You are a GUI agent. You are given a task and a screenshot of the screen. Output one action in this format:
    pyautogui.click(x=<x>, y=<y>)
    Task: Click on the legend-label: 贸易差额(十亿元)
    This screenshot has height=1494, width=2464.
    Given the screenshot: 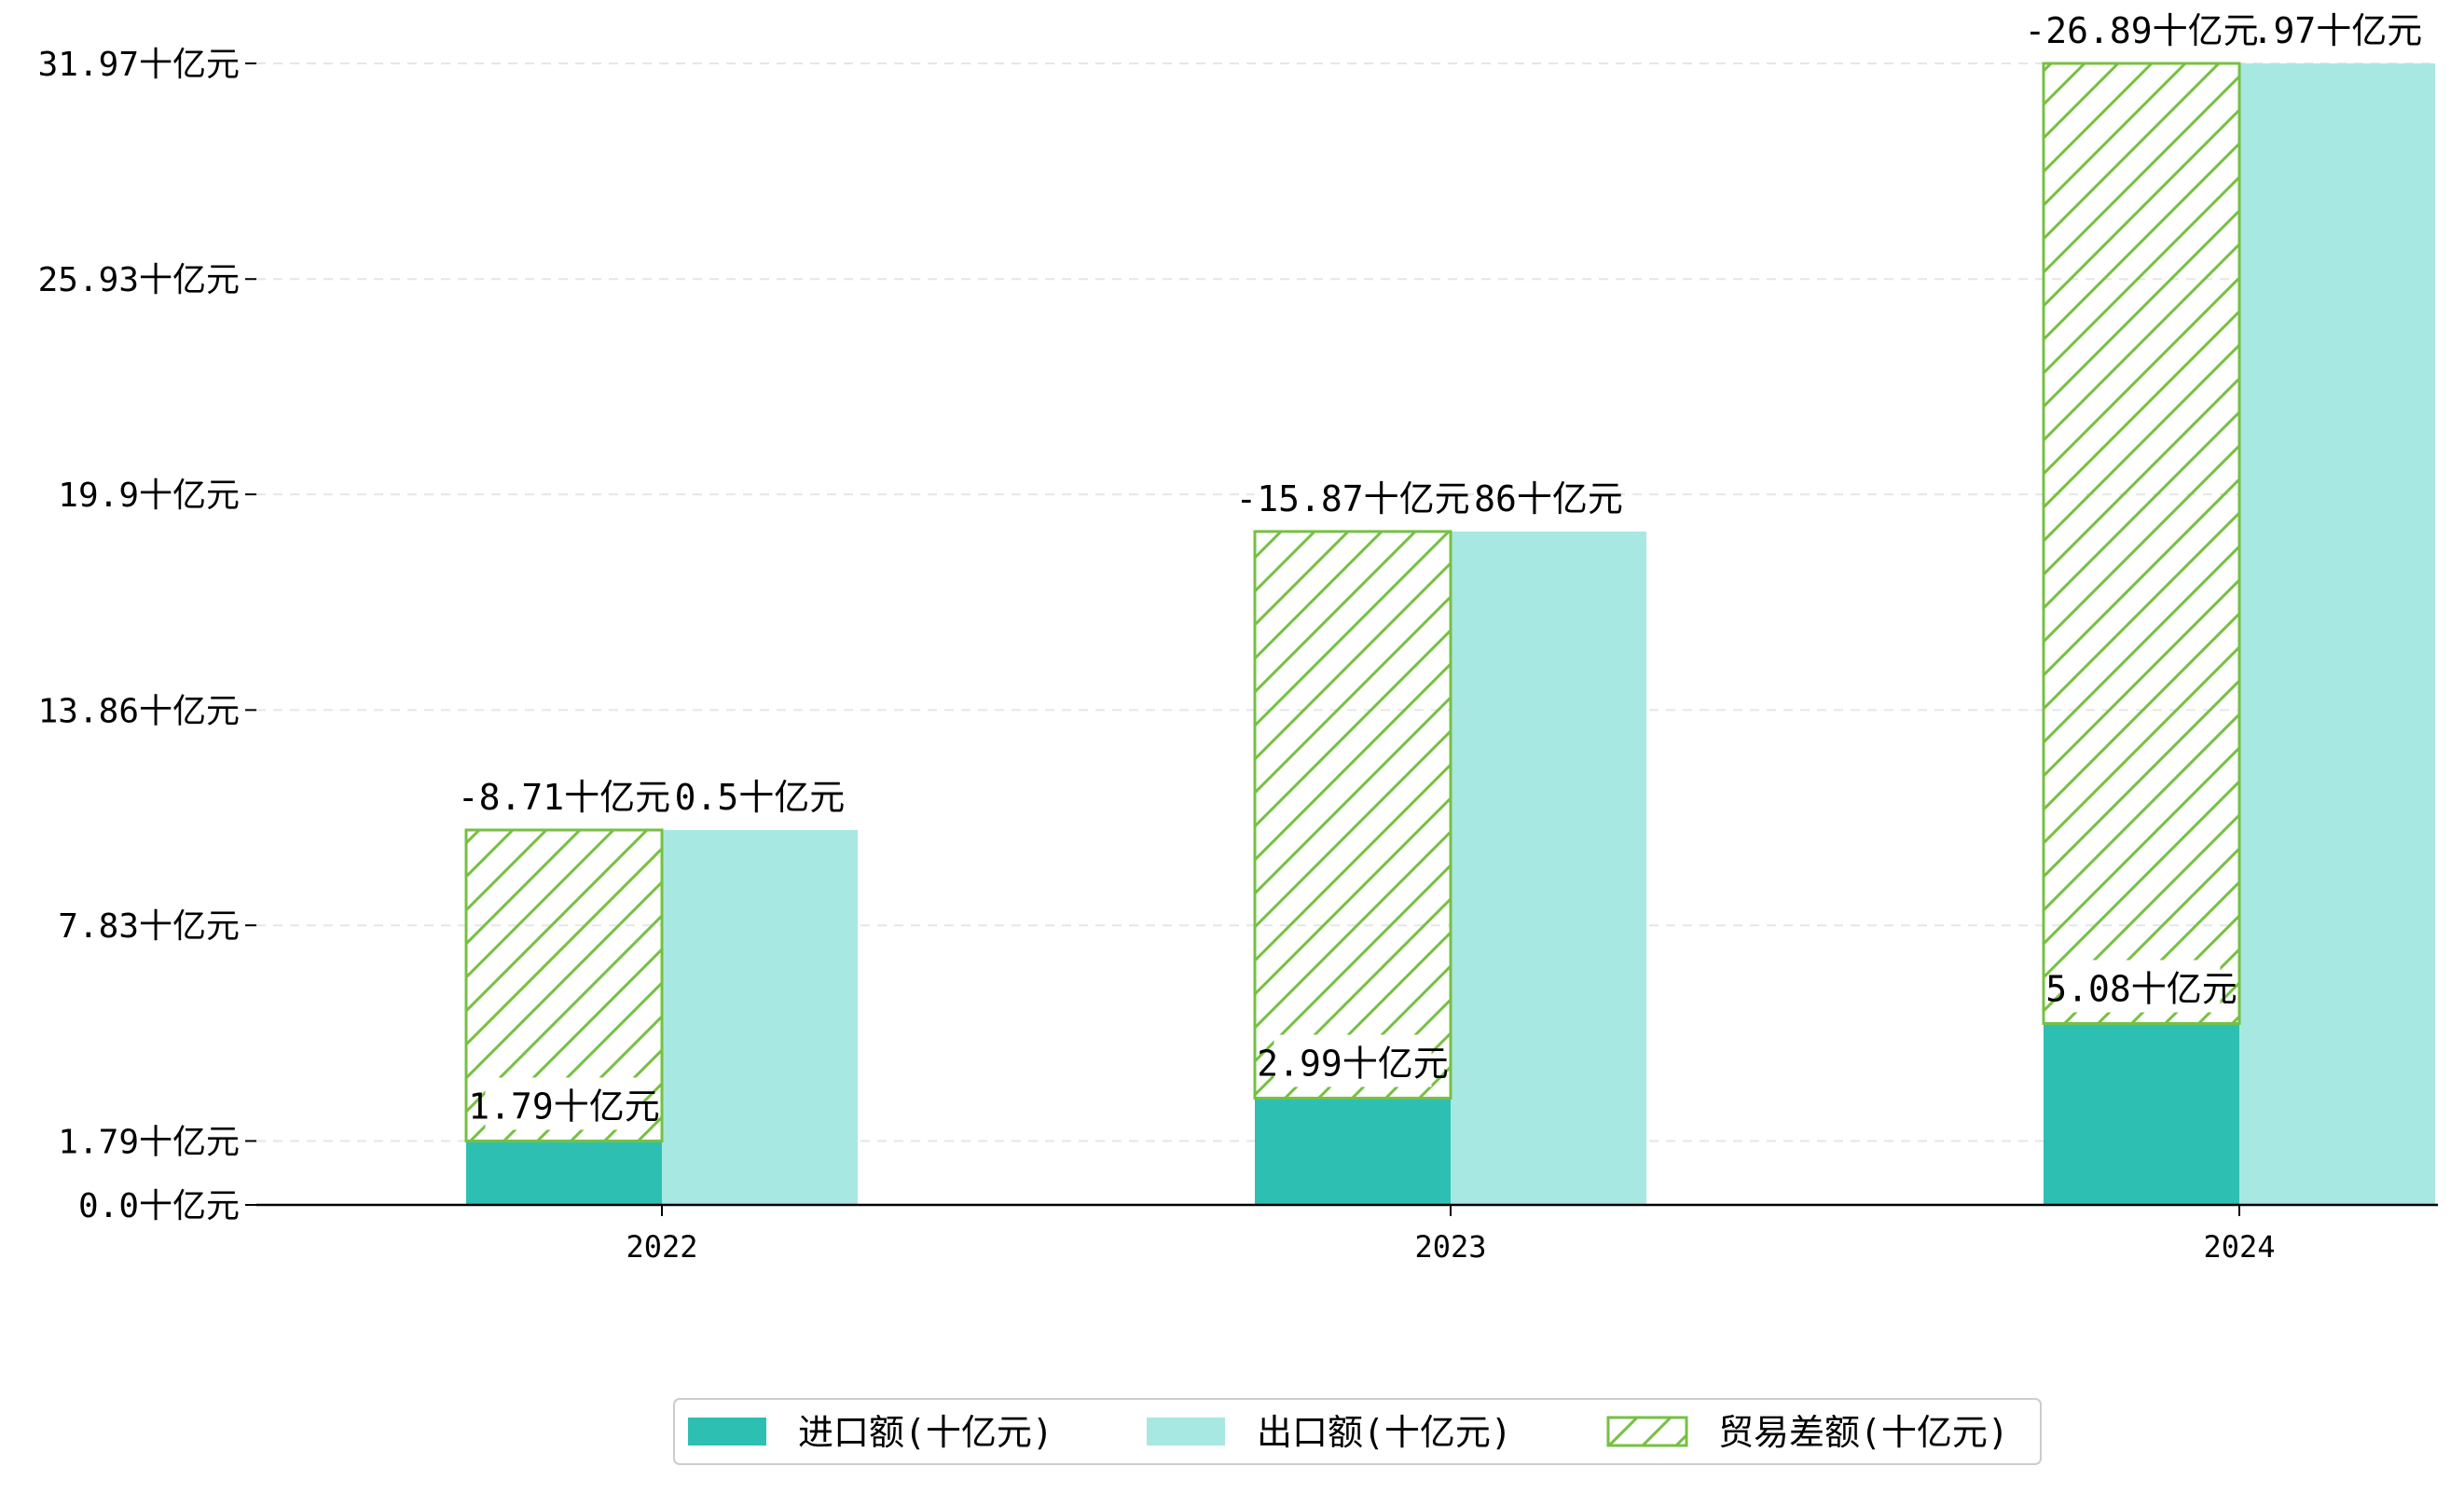 What is the action you would take?
    pyautogui.click(x=1863, y=1432)
    